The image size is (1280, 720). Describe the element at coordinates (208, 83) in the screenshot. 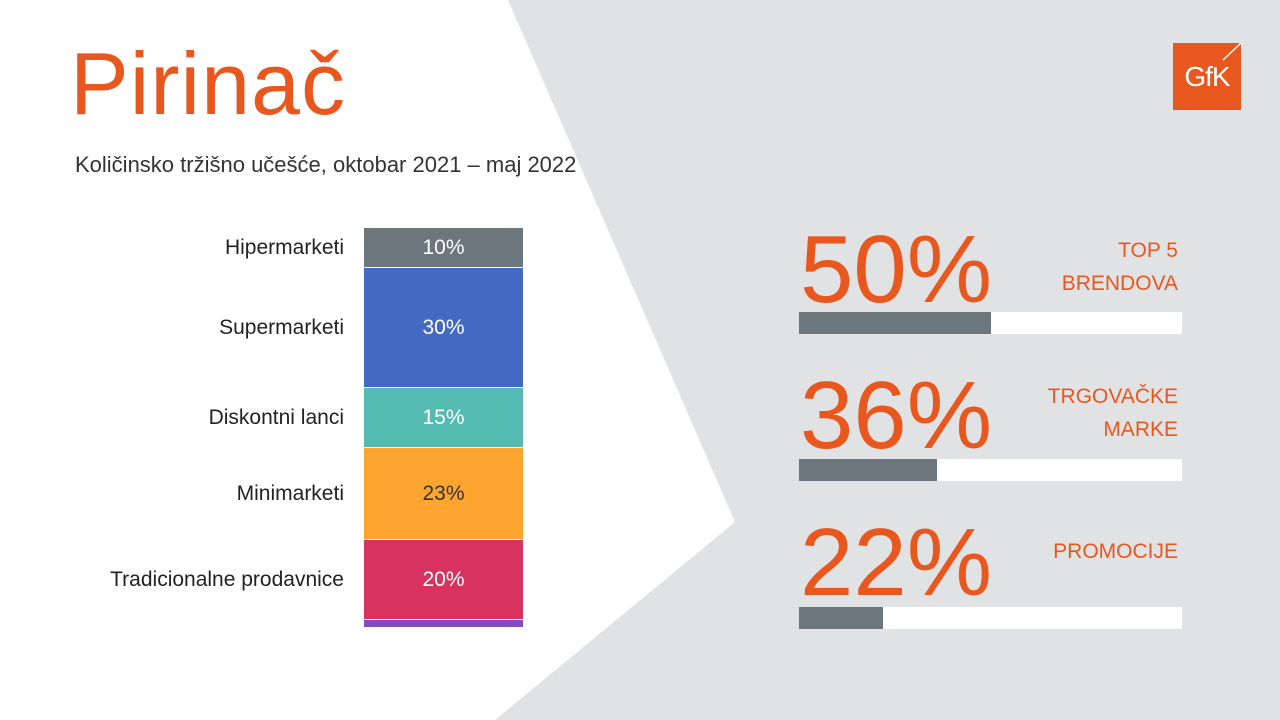

I see `page-title: Pirinač` at that location.